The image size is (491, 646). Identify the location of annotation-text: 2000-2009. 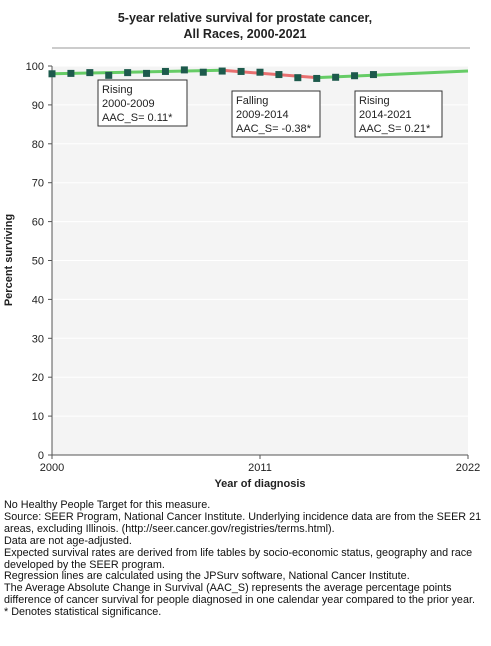
(128, 104).